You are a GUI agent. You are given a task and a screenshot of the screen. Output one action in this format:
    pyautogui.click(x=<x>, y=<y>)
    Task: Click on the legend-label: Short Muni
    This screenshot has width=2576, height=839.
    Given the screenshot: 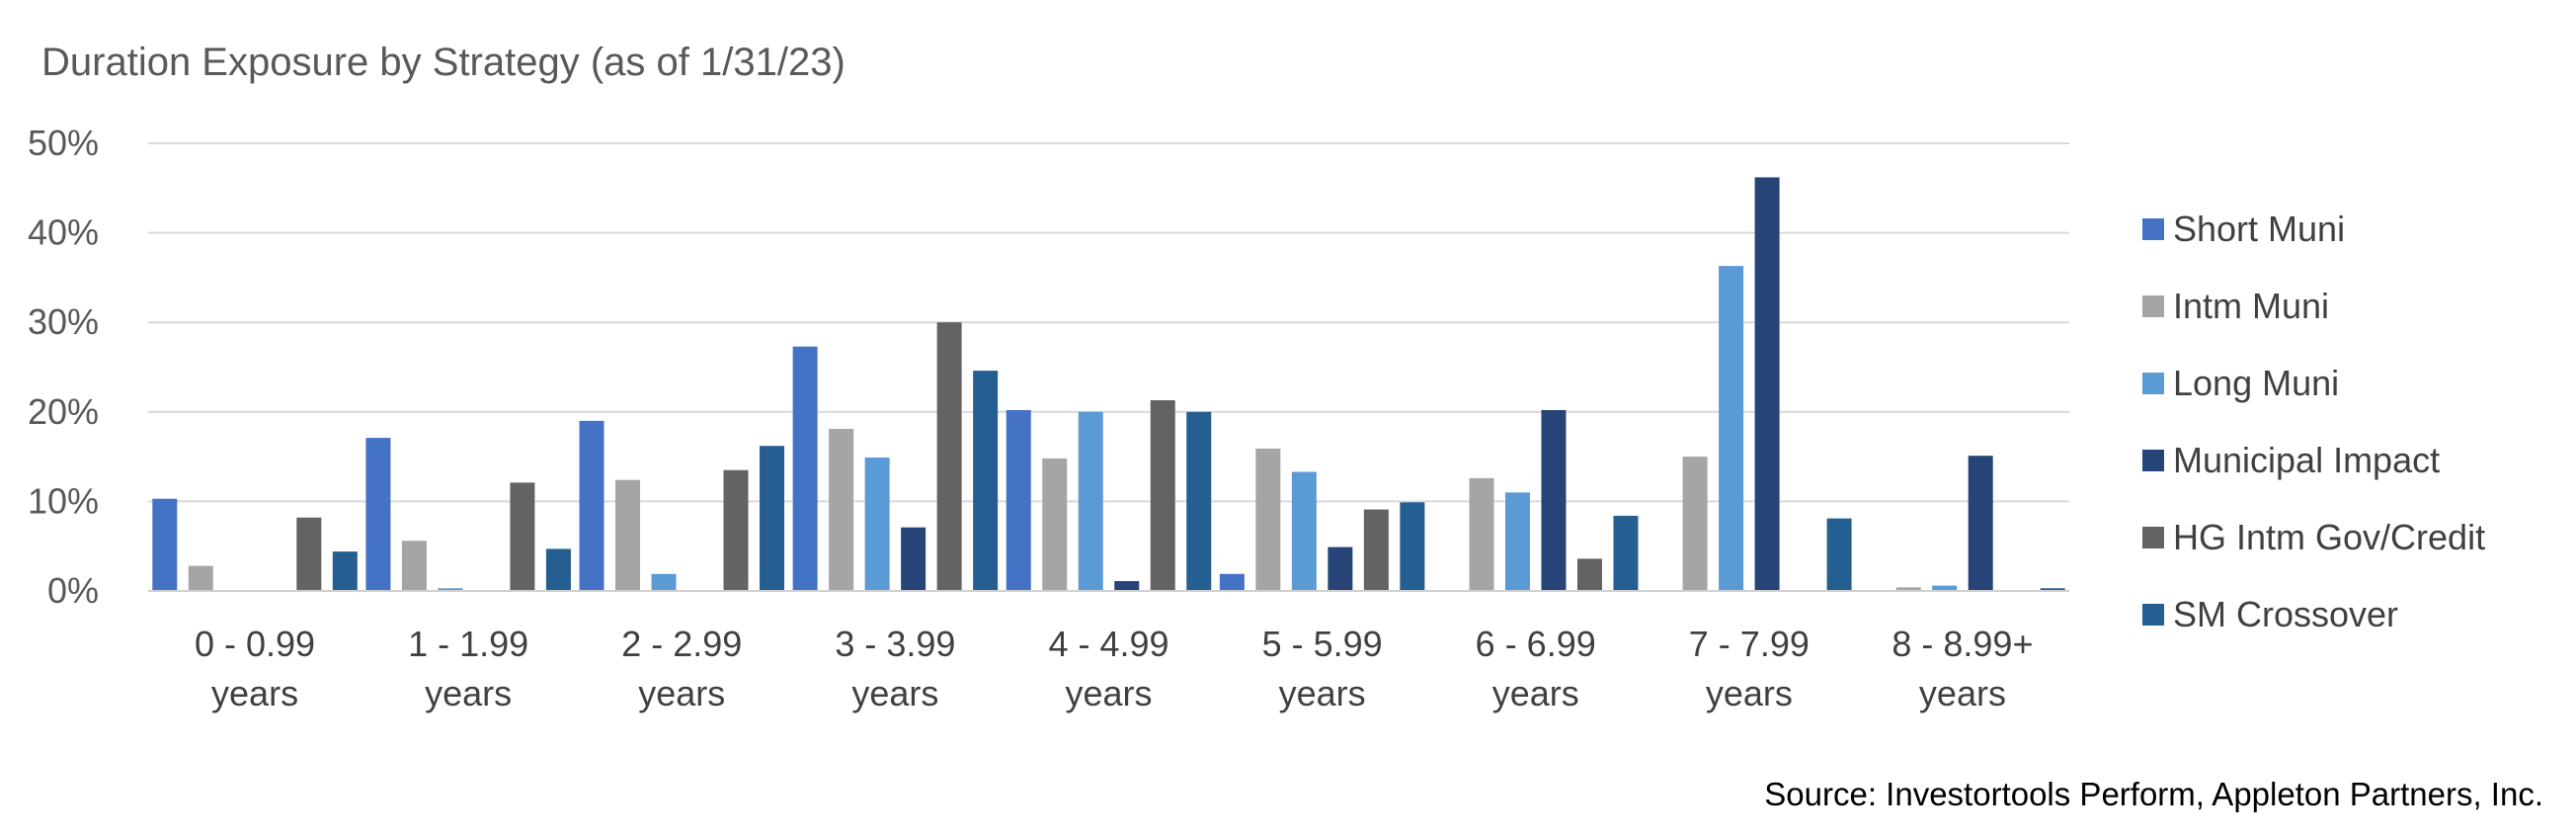 What is the action you would take?
    pyautogui.click(x=2259, y=229)
    